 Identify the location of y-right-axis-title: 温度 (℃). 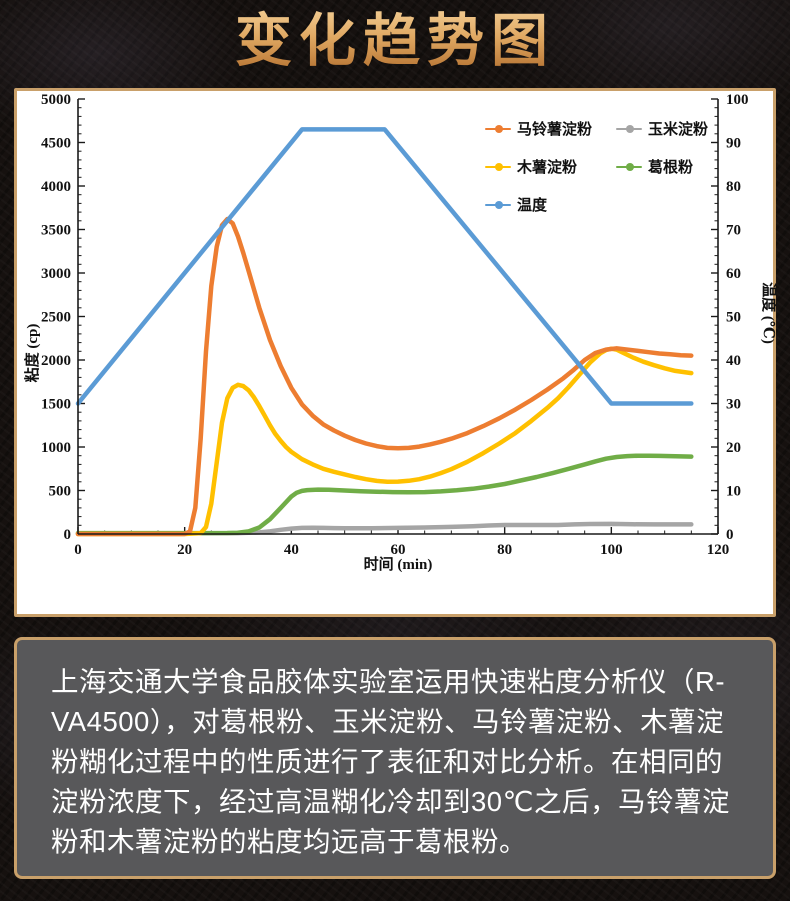
(769, 313).